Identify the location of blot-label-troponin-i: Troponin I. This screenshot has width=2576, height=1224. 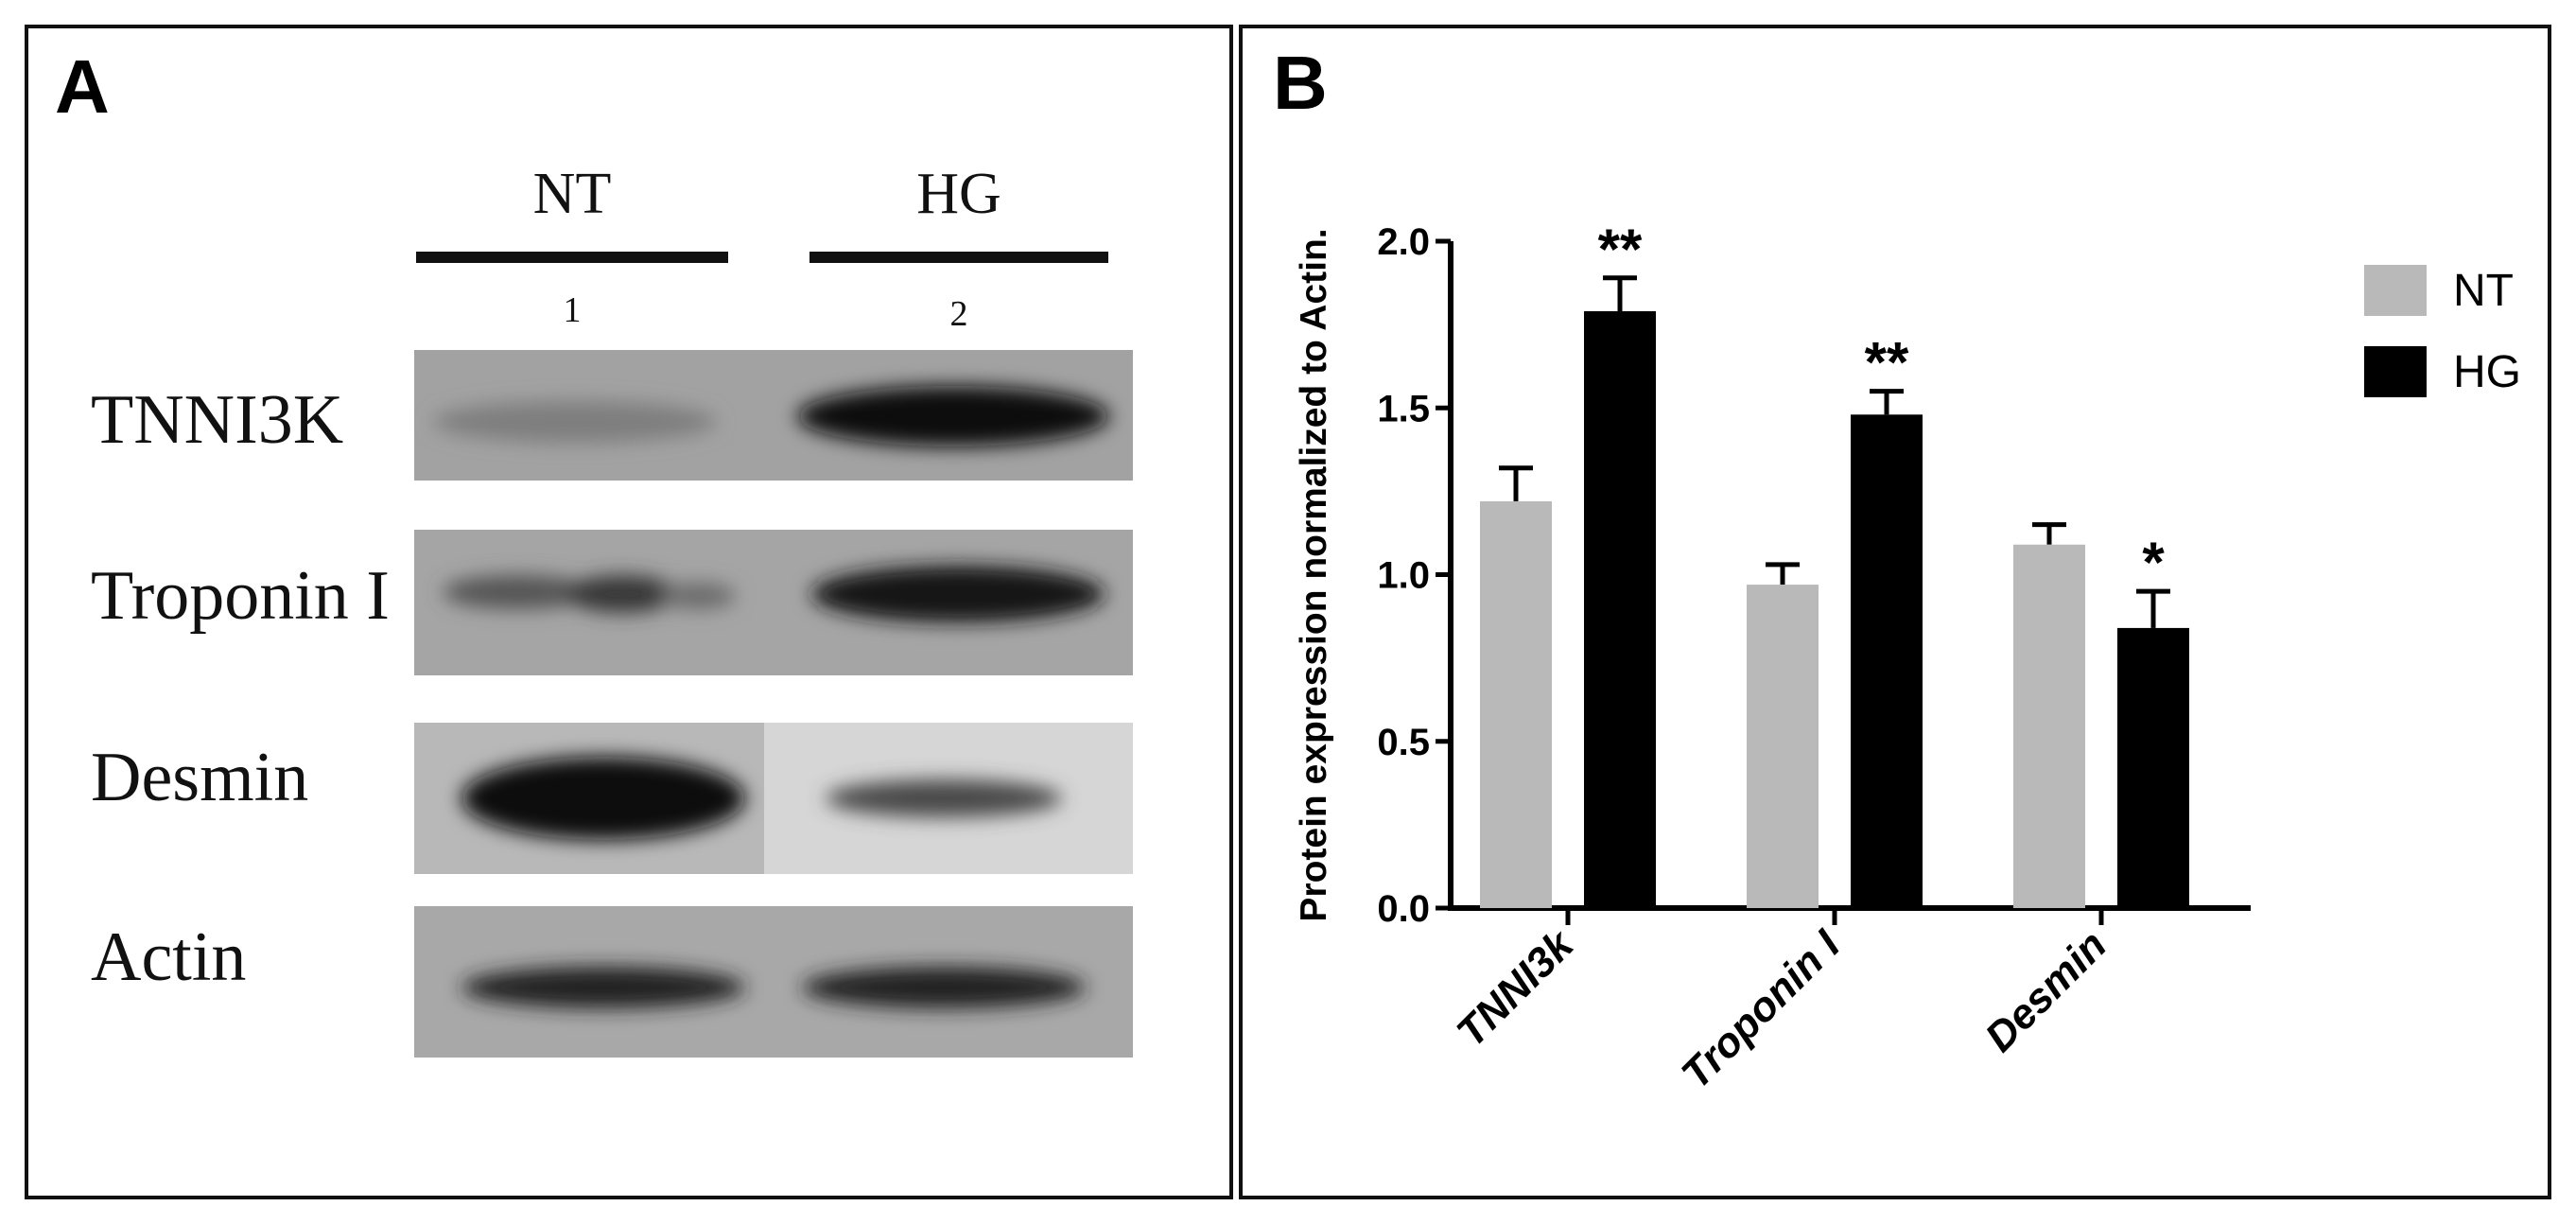
(240, 596).